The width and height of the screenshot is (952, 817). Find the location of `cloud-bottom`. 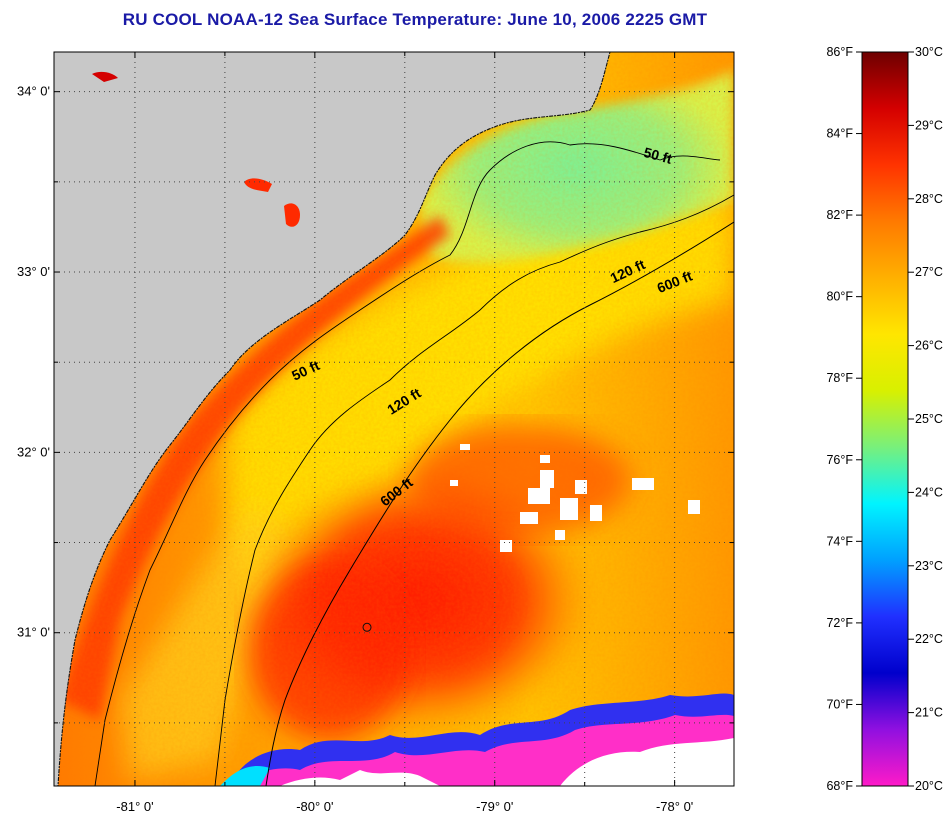

cloud-bottom is located at coordinates (507, 762).